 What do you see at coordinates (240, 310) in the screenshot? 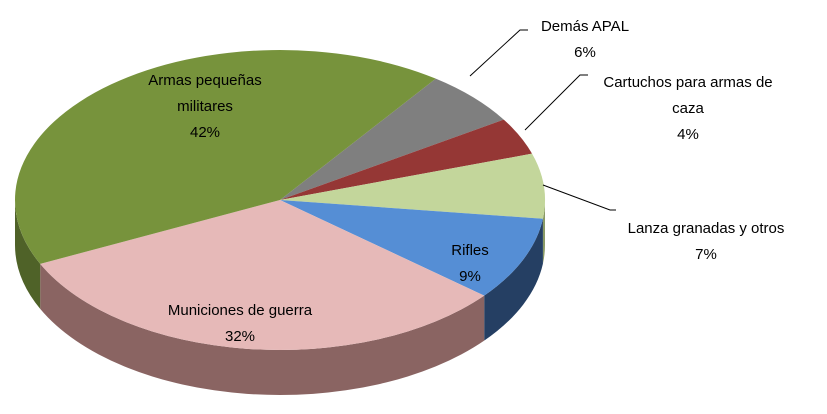
I see `category-label: Municiones de guerra` at bounding box center [240, 310].